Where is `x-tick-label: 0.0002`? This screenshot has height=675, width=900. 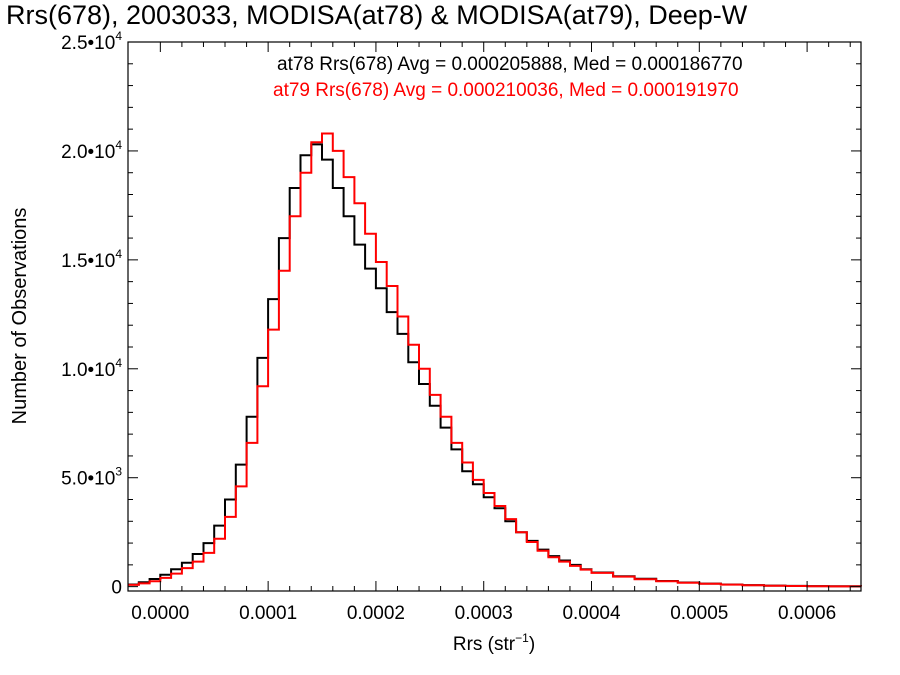 x-tick-label: 0.0002 is located at coordinates (376, 613).